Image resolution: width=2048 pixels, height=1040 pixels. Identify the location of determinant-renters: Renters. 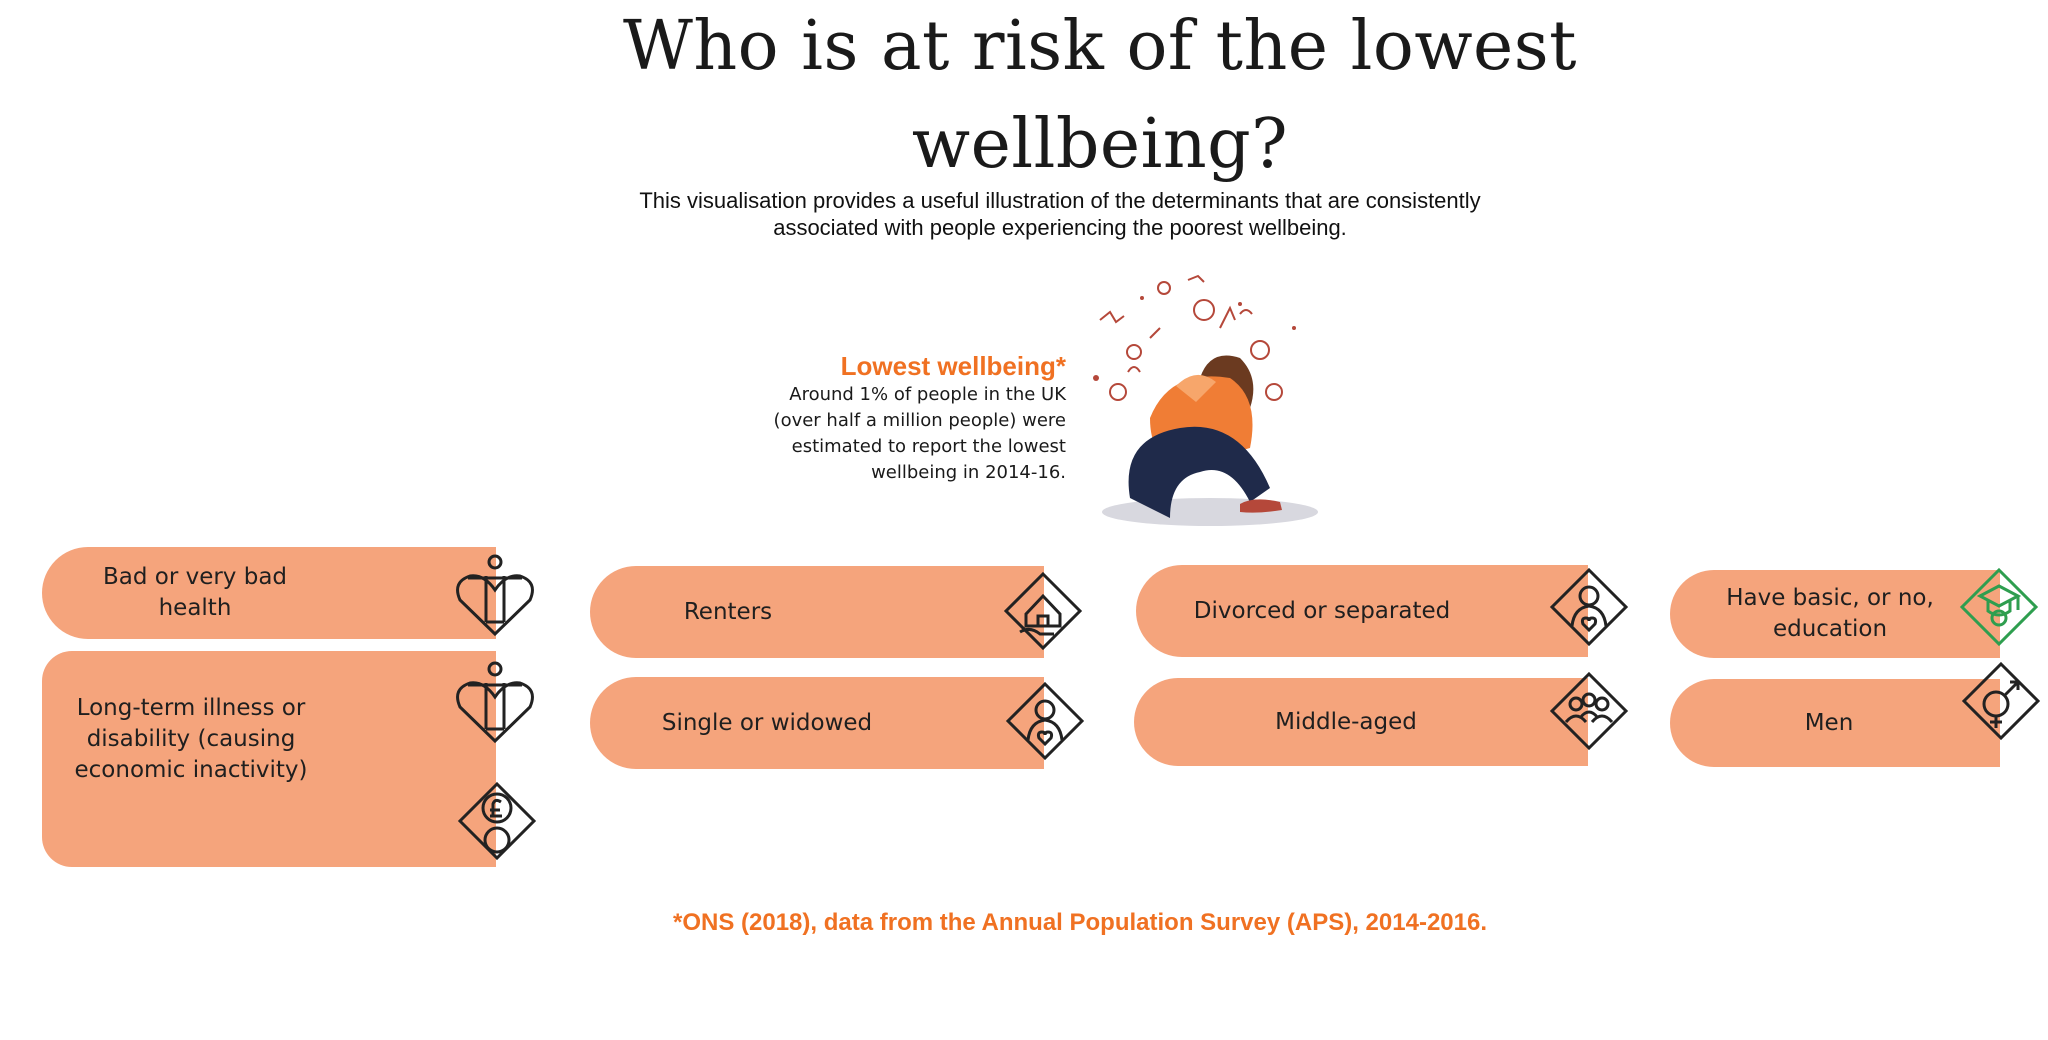
(817, 612).